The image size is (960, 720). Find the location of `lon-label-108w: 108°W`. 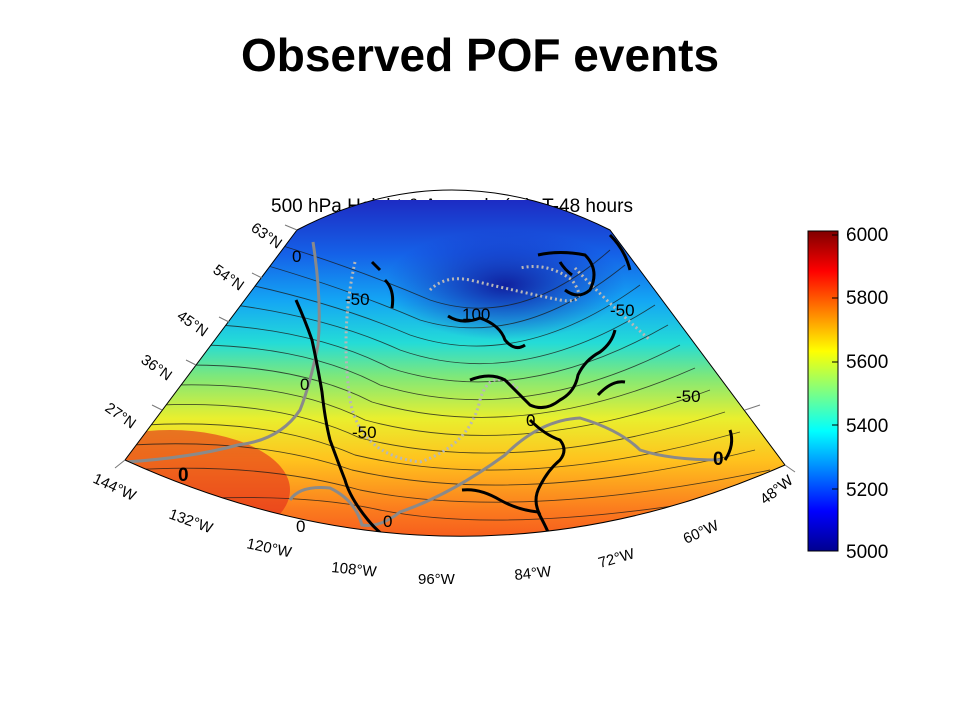

lon-label-108w: 108°W is located at coordinates (355, 570).